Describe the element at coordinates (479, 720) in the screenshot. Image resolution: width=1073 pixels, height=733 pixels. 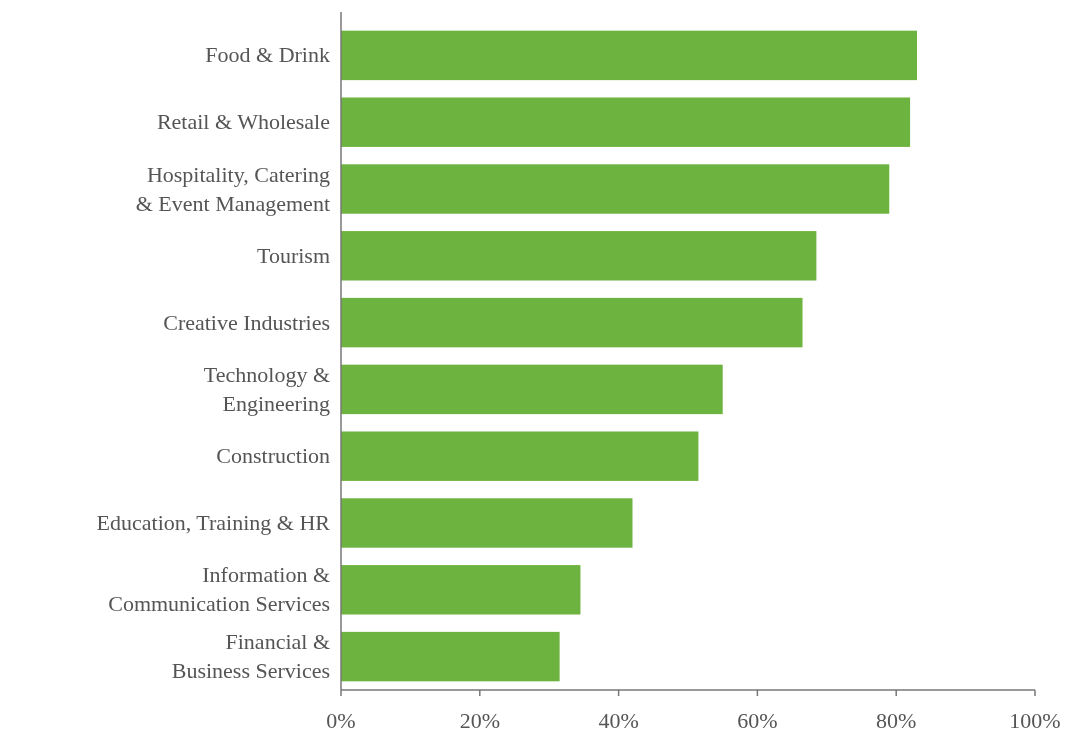
I see `x-tick-label: 20%` at that location.